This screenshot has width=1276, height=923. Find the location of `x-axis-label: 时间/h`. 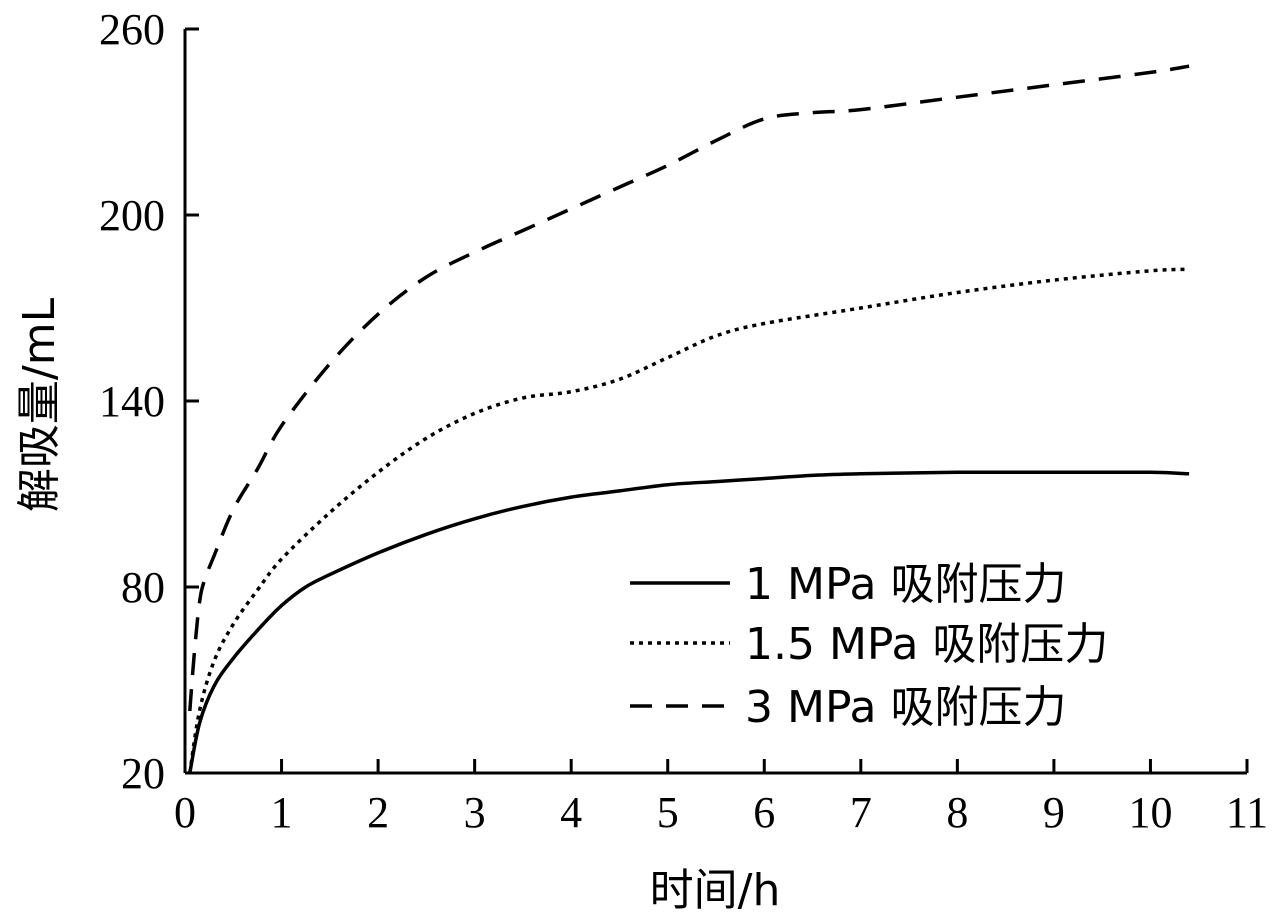

x-axis-label: 时间/h is located at coordinates (715, 890).